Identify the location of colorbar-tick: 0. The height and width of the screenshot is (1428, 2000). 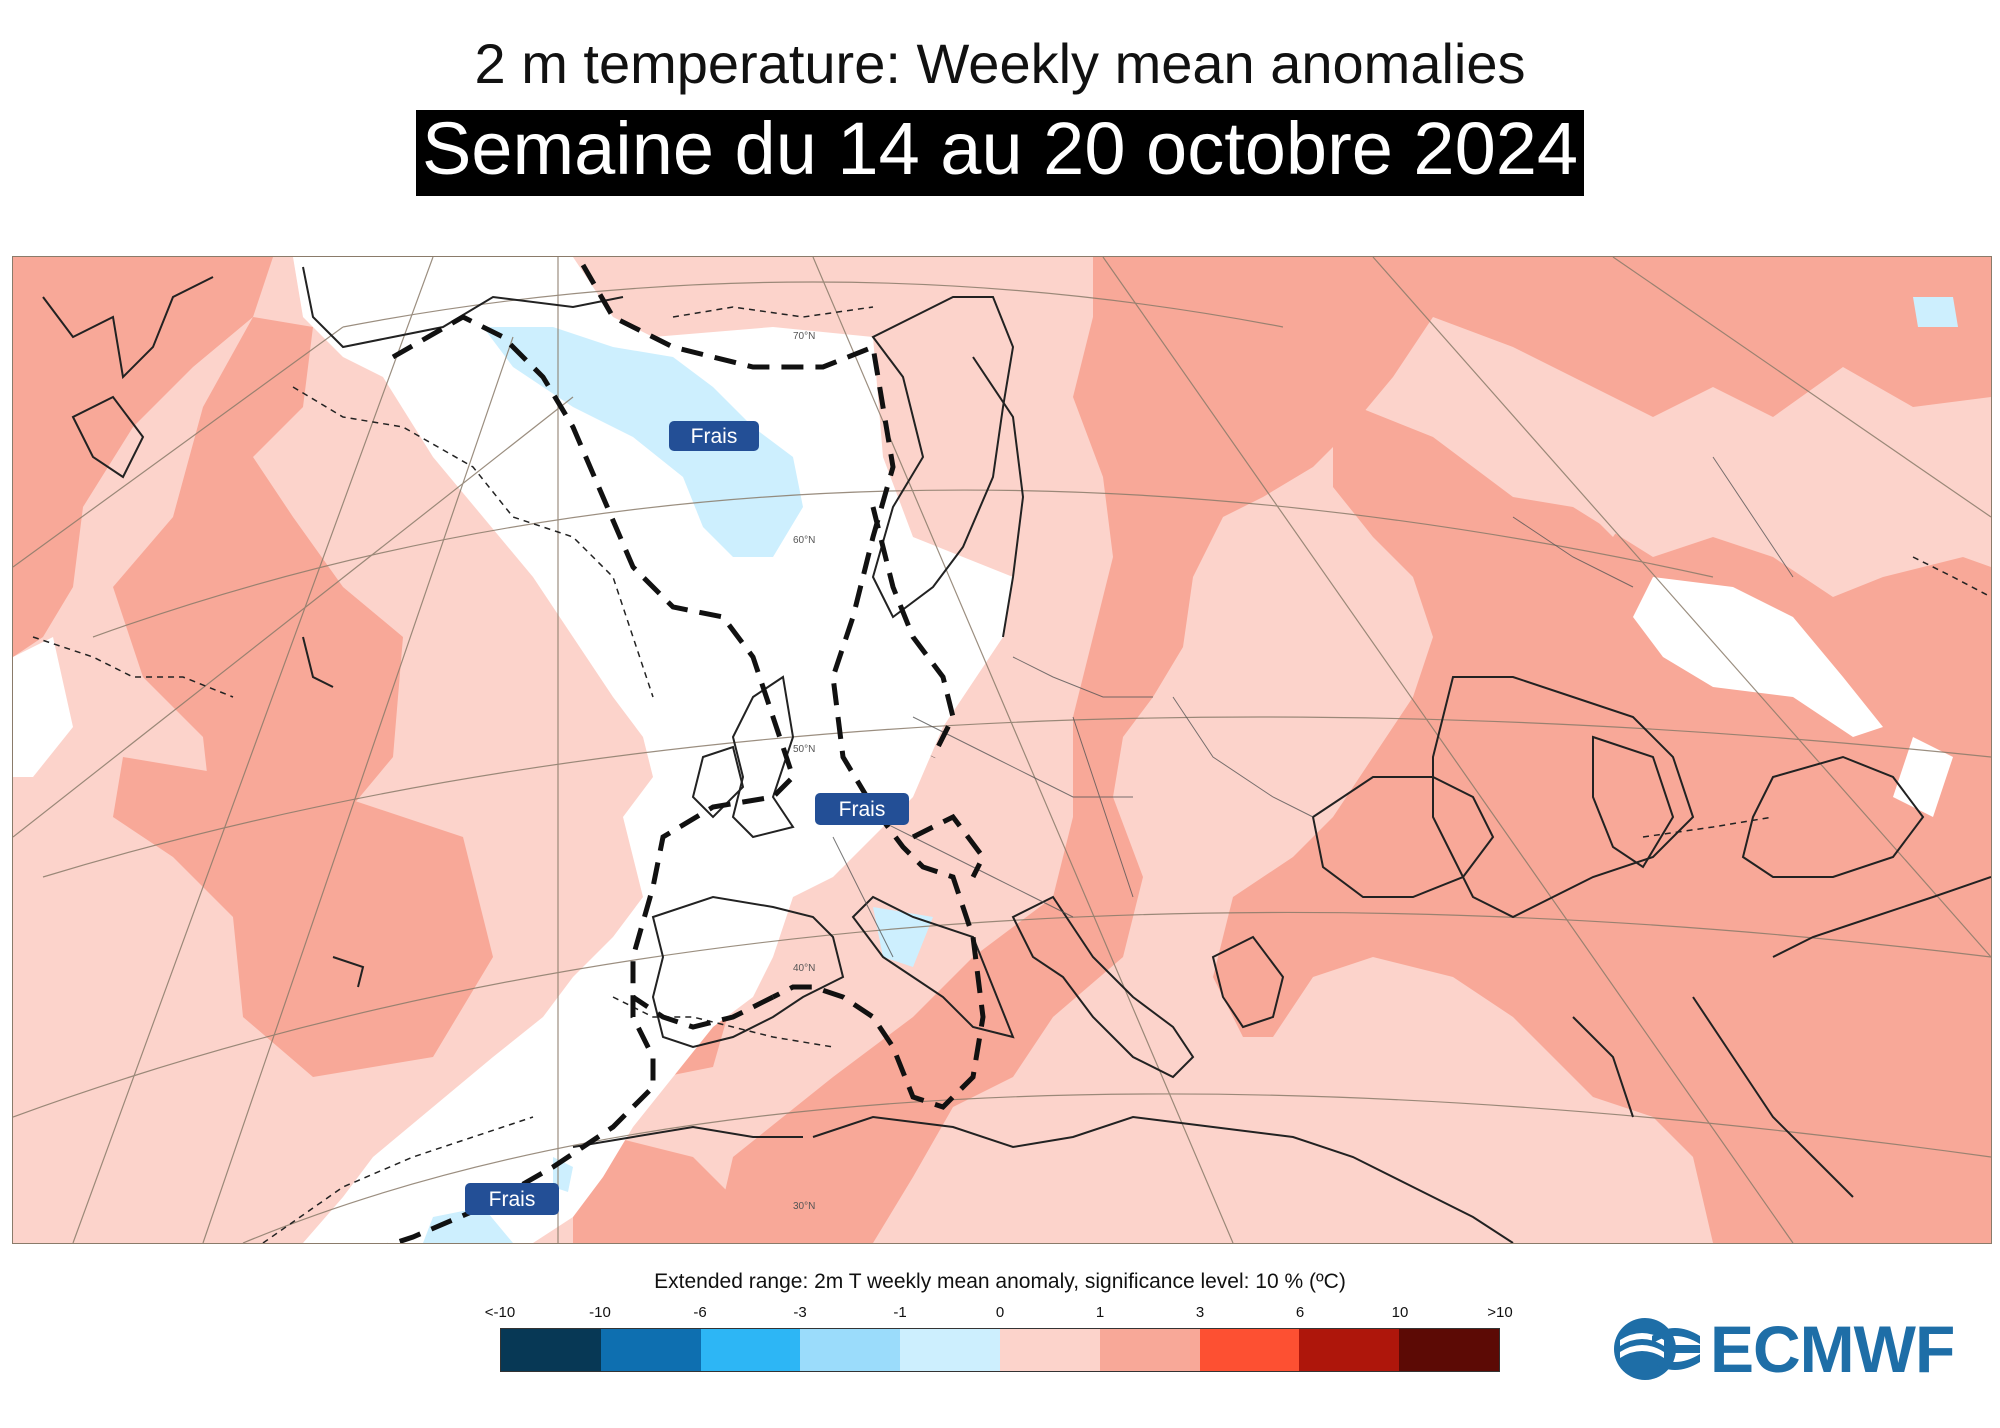
(1000, 1312).